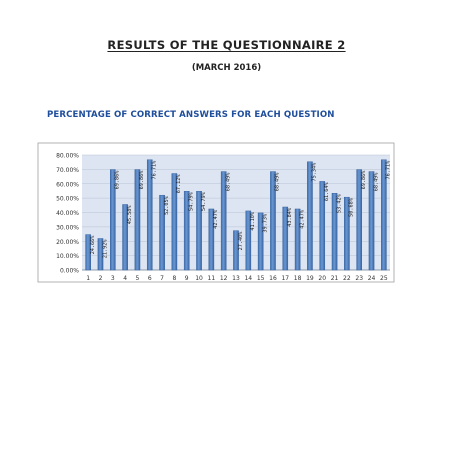 The width and height of the screenshot is (453, 453). What do you see at coordinates (359, 278) in the screenshot?
I see `x-tick-label: 23` at bounding box center [359, 278].